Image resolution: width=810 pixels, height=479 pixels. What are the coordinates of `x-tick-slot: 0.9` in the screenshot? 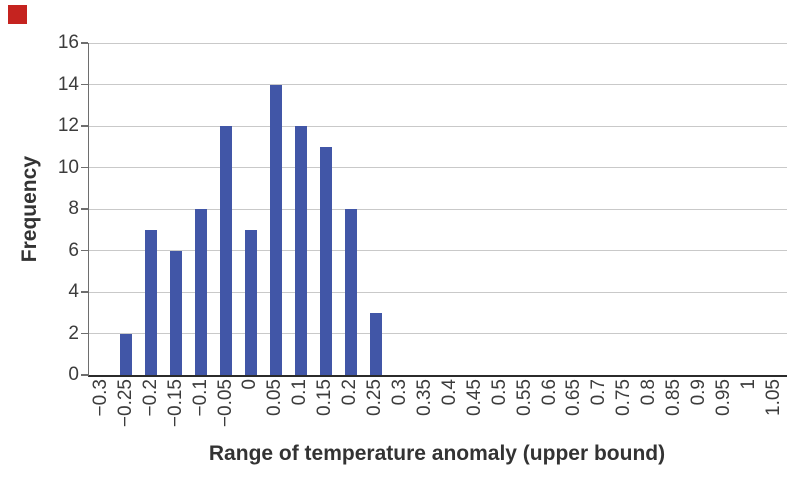 It's located at (698, 410).